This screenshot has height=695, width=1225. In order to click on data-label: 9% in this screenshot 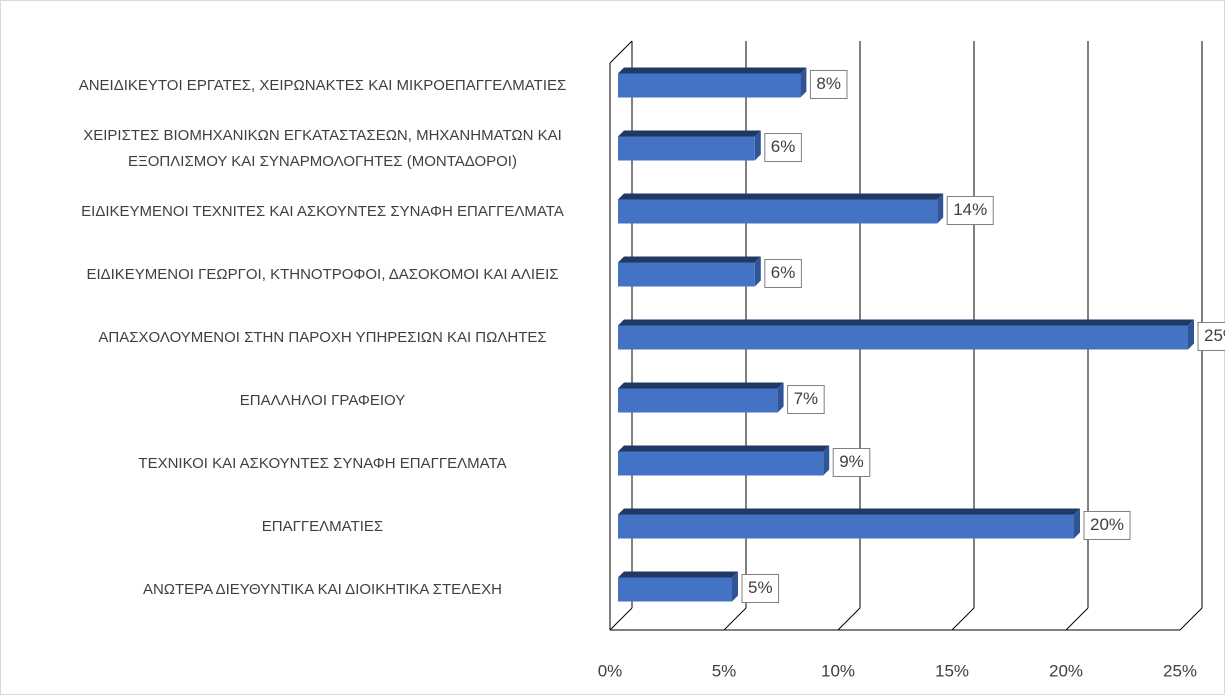, I will do `click(851, 461)`.